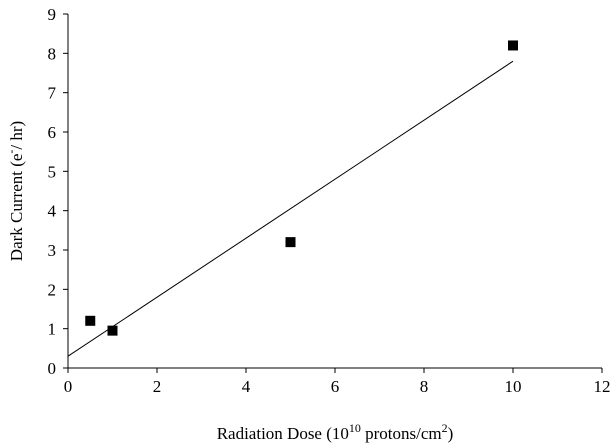 The width and height of the screenshot is (616, 446). I want to click on y-tick-label: 7, so click(52, 93).